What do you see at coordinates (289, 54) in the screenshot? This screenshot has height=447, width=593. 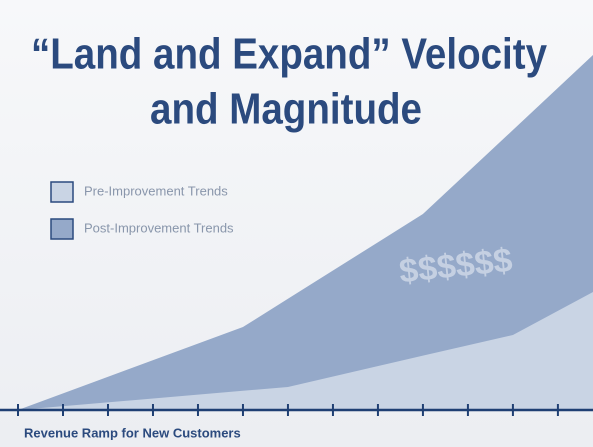 I see `chart-title: “Land and Expand” Velocity` at bounding box center [289, 54].